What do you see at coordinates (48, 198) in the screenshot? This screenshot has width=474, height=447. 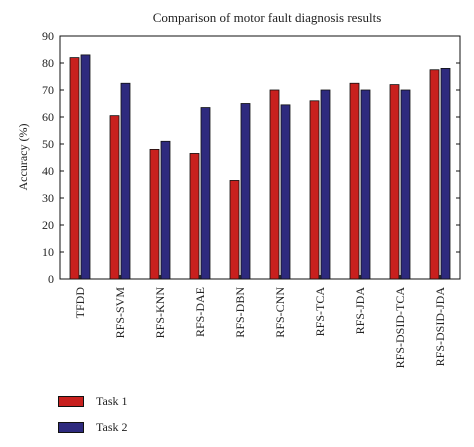 I see `y-tick-label-30: 30` at bounding box center [48, 198].